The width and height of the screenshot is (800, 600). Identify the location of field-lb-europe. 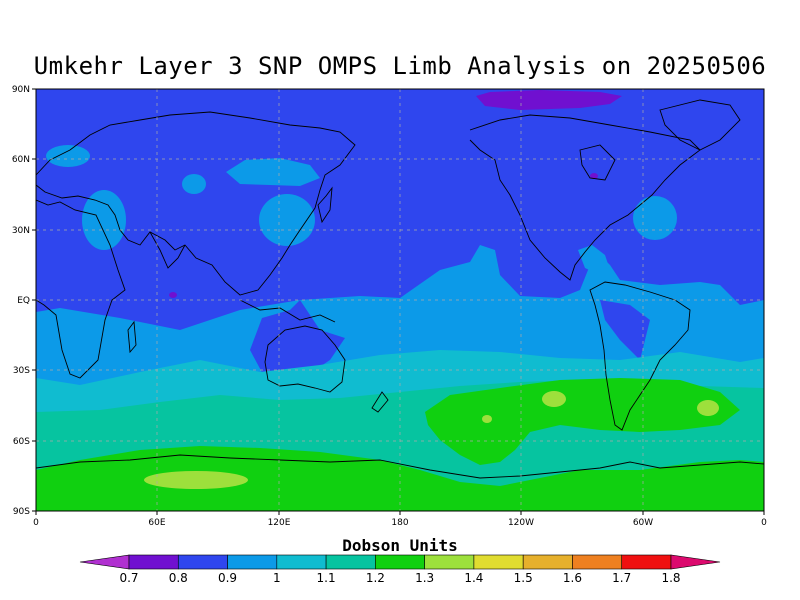
(68, 156).